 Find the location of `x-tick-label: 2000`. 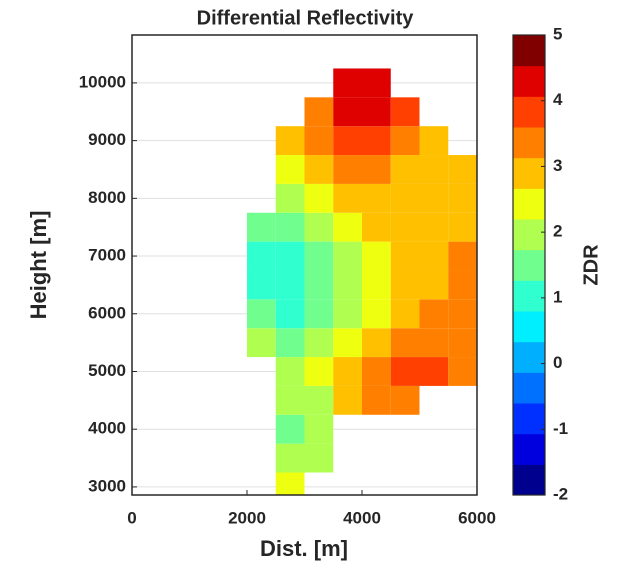

x-tick-label: 2000 is located at coordinates (247, 517).